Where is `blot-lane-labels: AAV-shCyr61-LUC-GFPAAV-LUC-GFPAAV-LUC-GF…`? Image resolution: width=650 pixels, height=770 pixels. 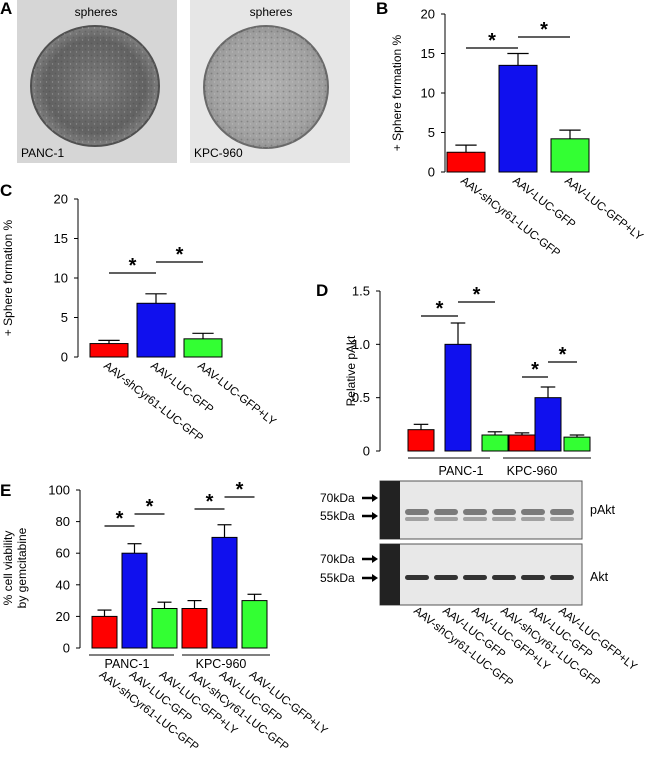 blot-lane-labels: AAV-shCyr61-LUC-GFPAAV-LUC-GFPAAV-LUC-GF… is located at coordinates (525, 647).